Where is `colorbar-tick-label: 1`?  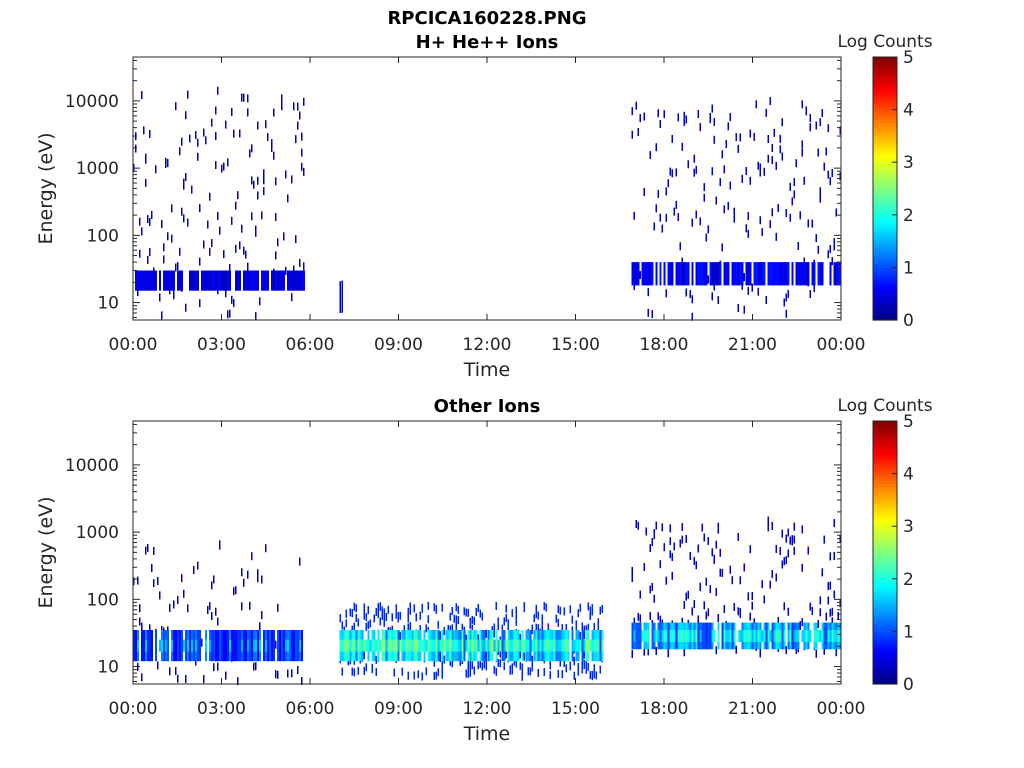 colorbar-tick-label: 1 is located at coordinates (908, 268).